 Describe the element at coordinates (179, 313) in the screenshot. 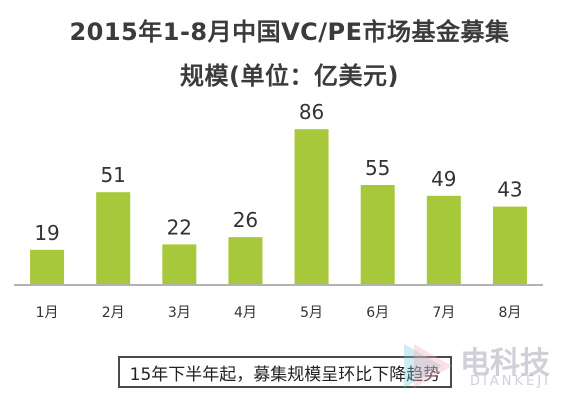

I see `x-tick-label: 3月` at that location.